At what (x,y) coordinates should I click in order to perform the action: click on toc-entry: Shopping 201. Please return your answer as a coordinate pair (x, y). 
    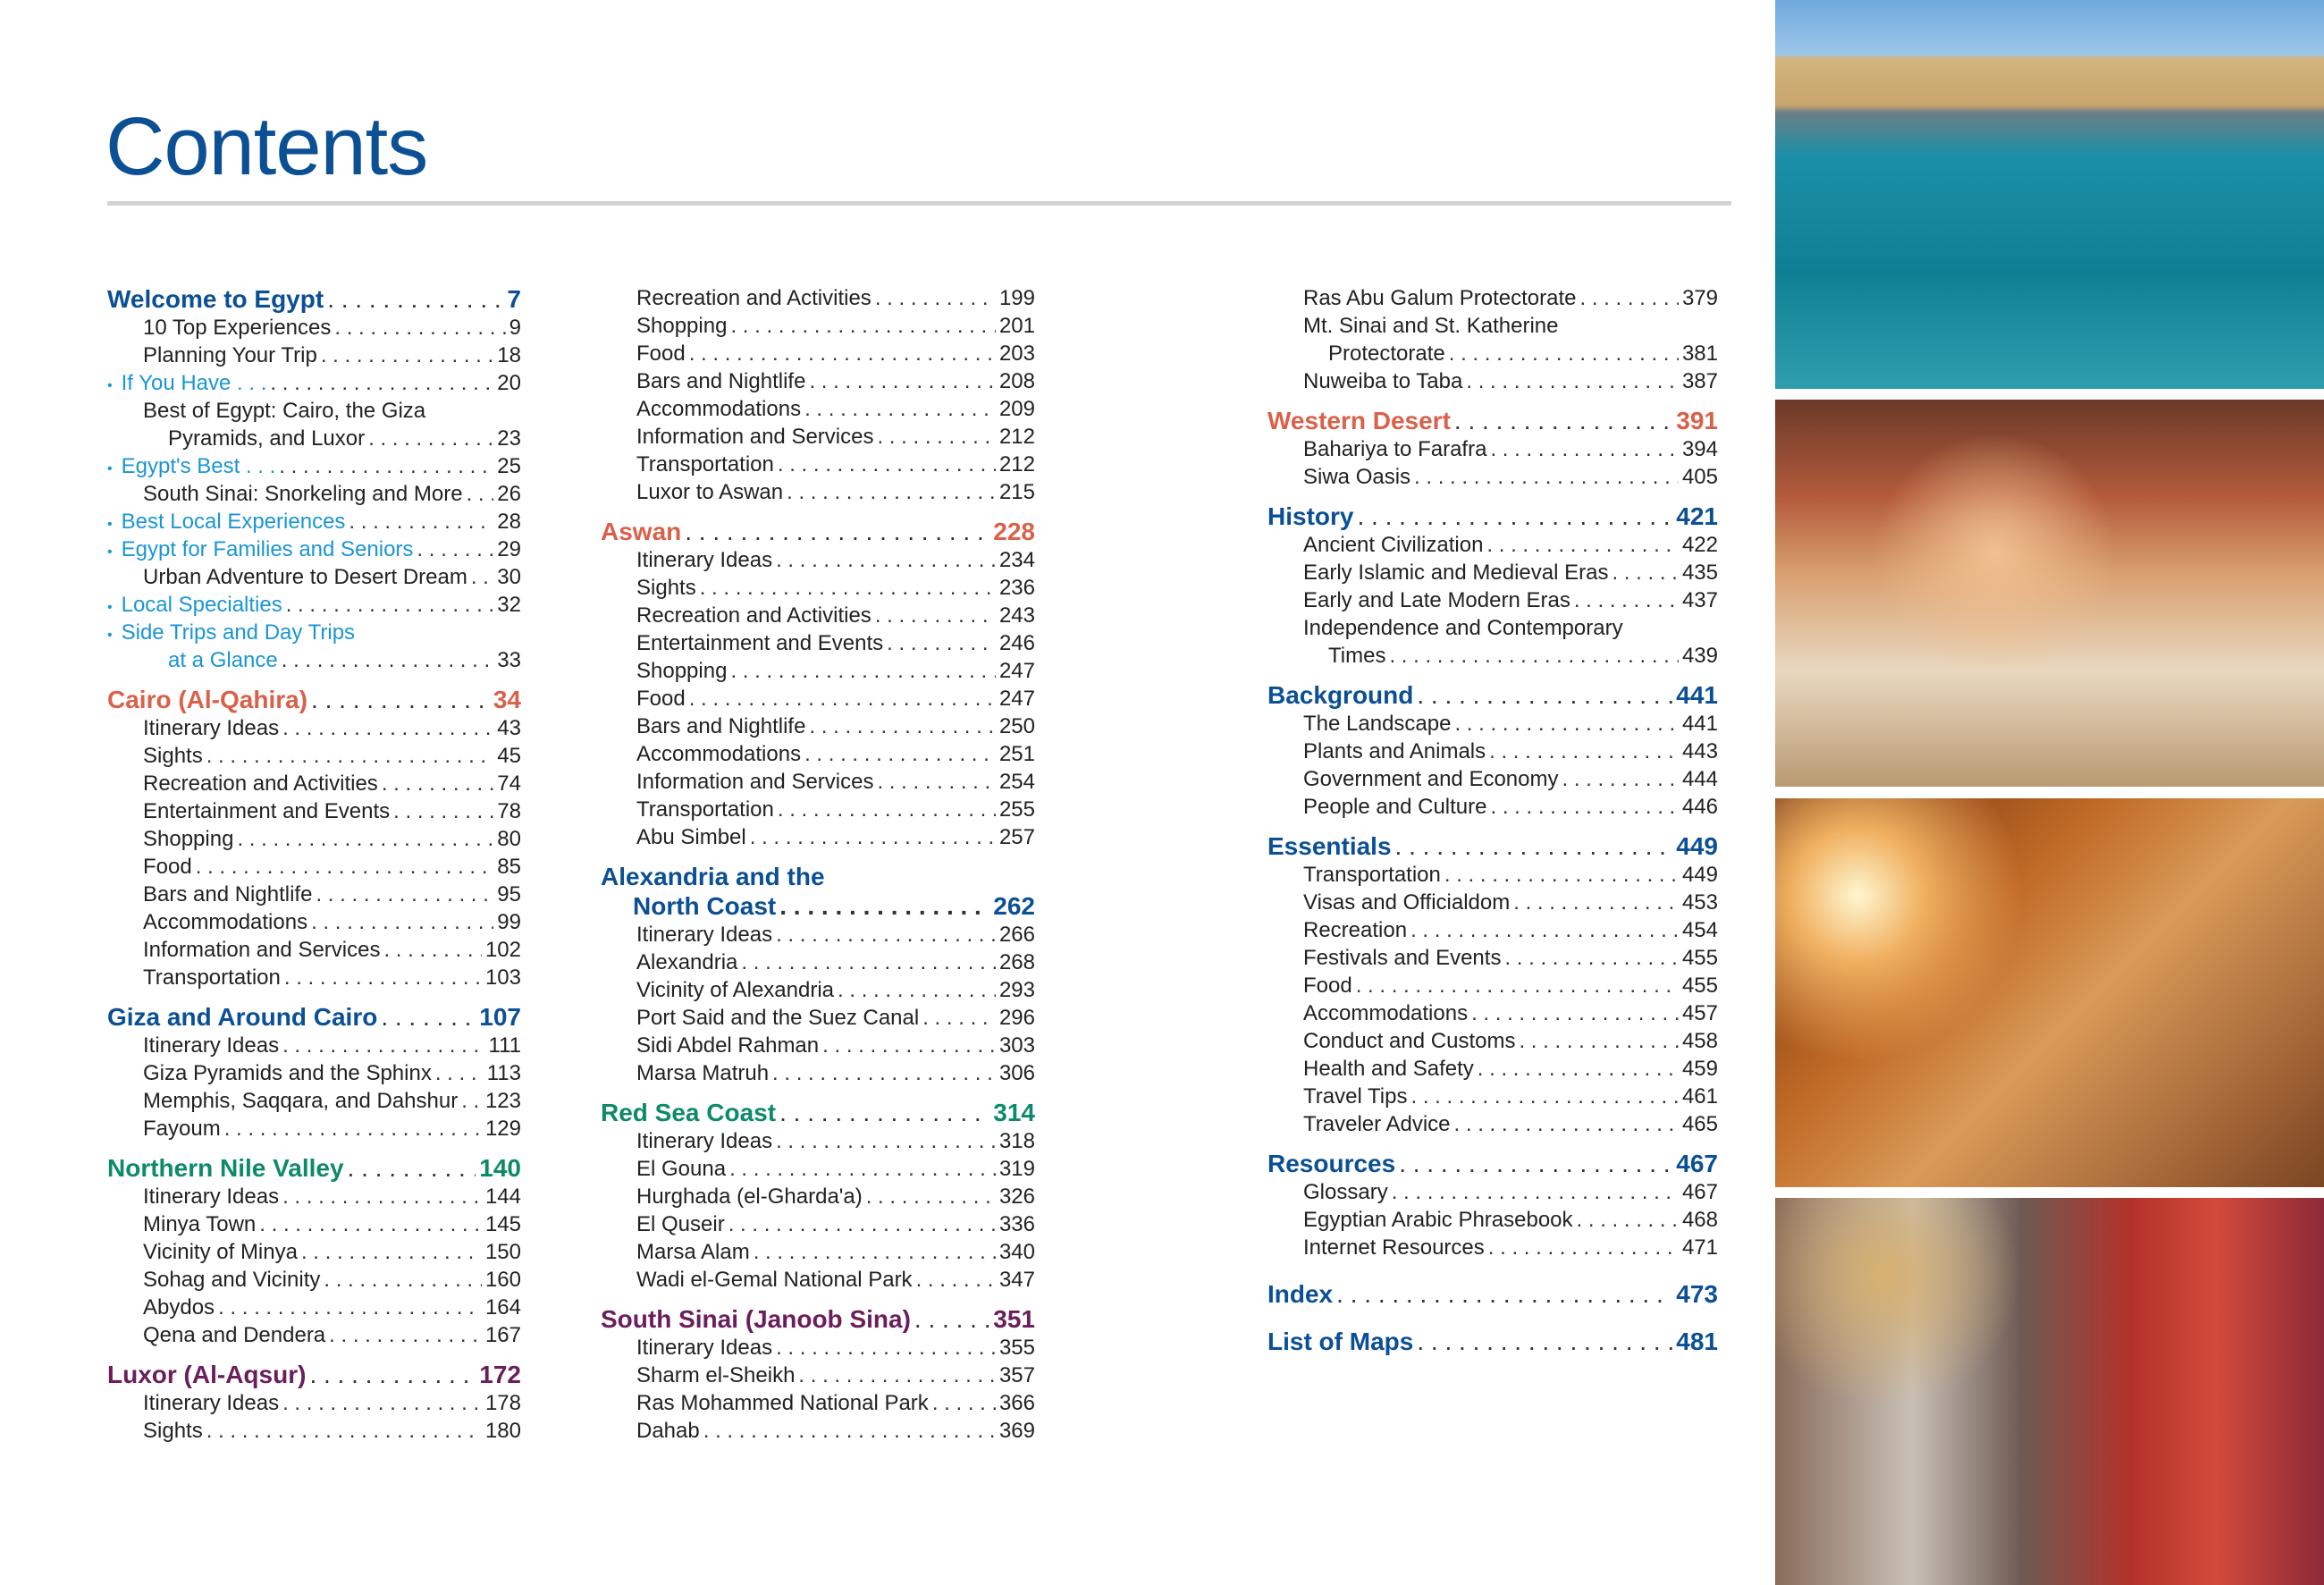
    Looking at the image, I should click on (818, 326).